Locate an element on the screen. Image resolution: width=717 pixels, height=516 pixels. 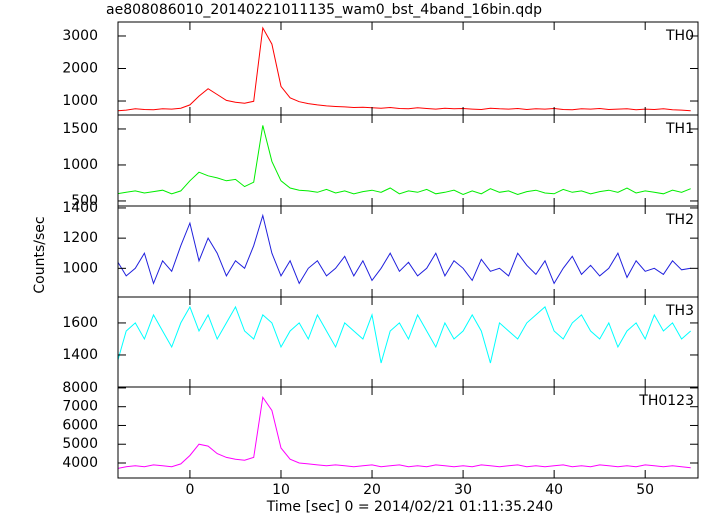
x-tick-label: 40 is located at coordinates (554, 490).